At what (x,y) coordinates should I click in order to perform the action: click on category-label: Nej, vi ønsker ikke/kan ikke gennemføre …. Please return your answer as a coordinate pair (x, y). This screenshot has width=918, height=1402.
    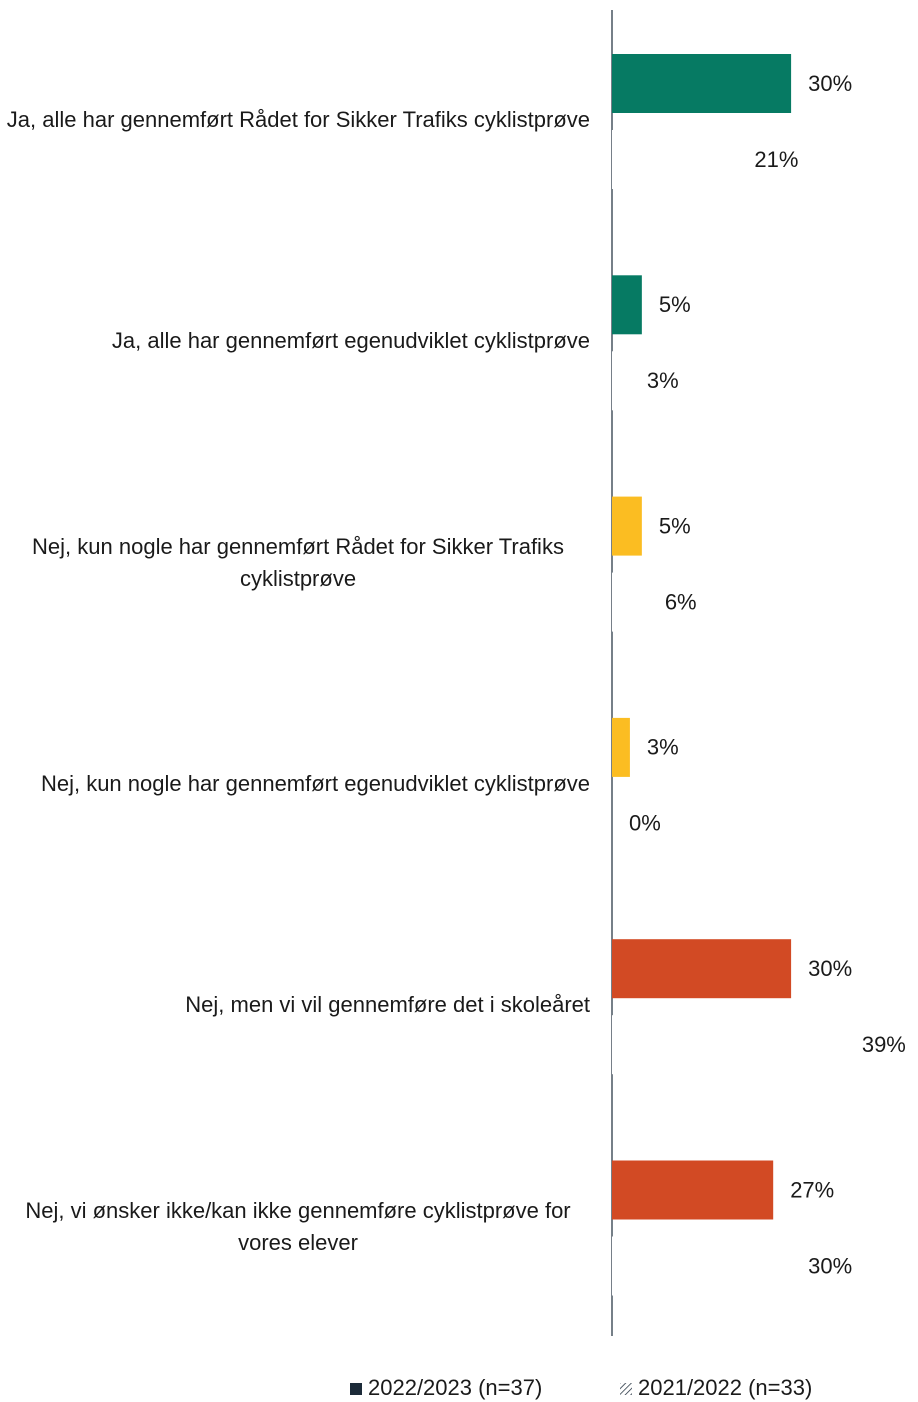
    Looking at the image, I should click on (298, 1226).